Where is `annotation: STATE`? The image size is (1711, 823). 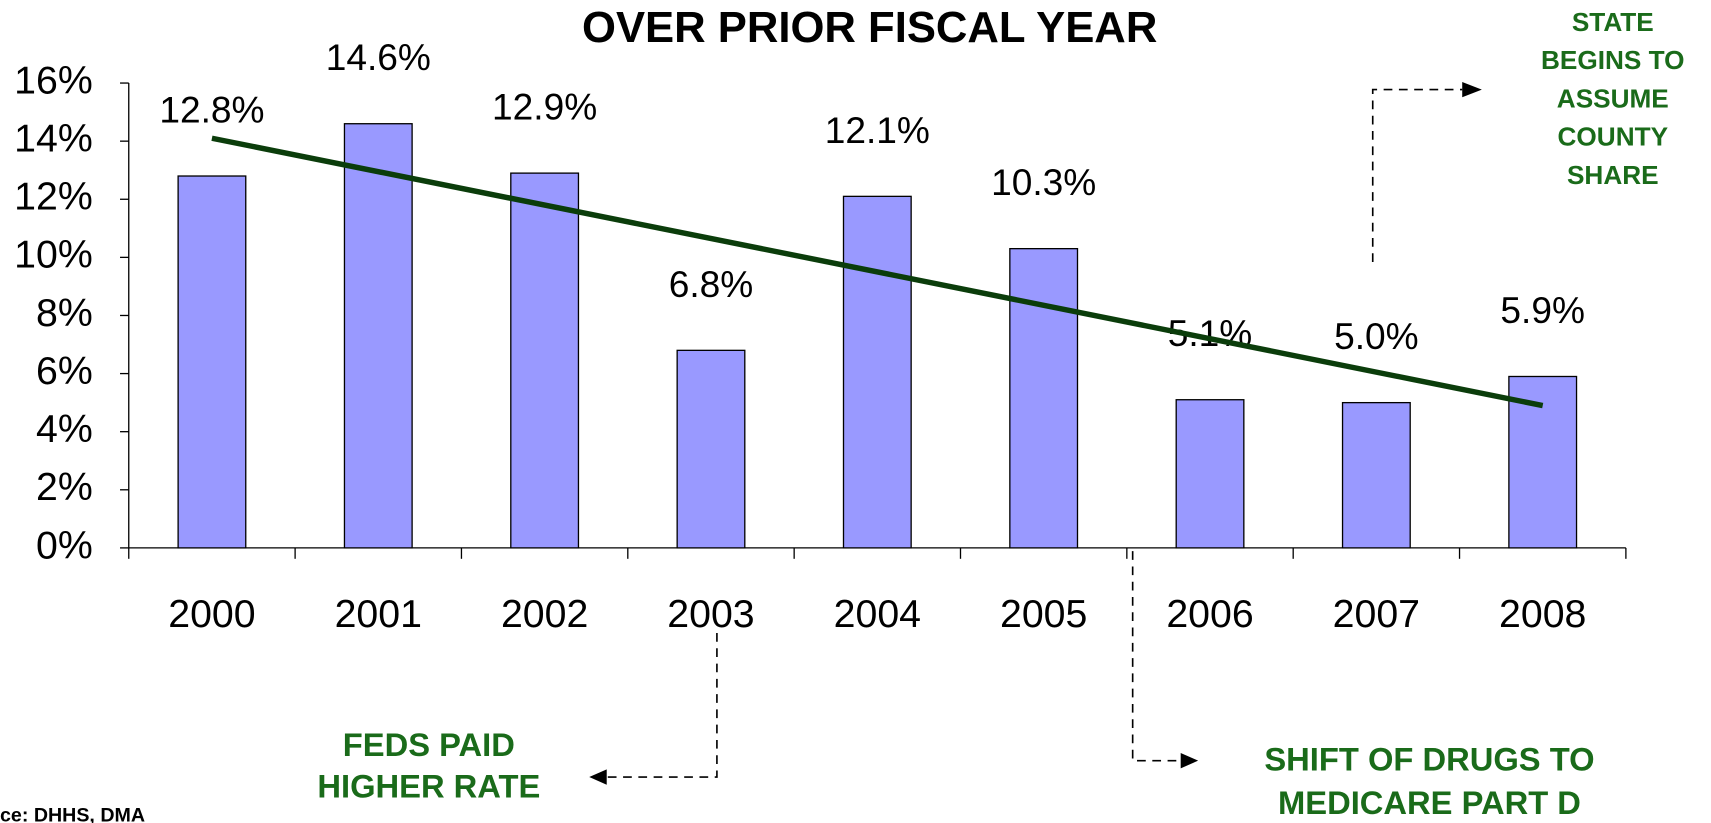 annotation: STATE is located at coordinates (1613, 22).